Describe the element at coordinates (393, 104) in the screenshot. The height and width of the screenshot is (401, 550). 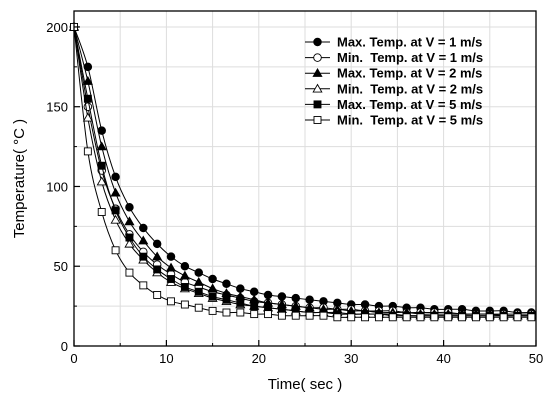
I see `legend-item: Max. Temp. at V = 5 m/s` at that location.